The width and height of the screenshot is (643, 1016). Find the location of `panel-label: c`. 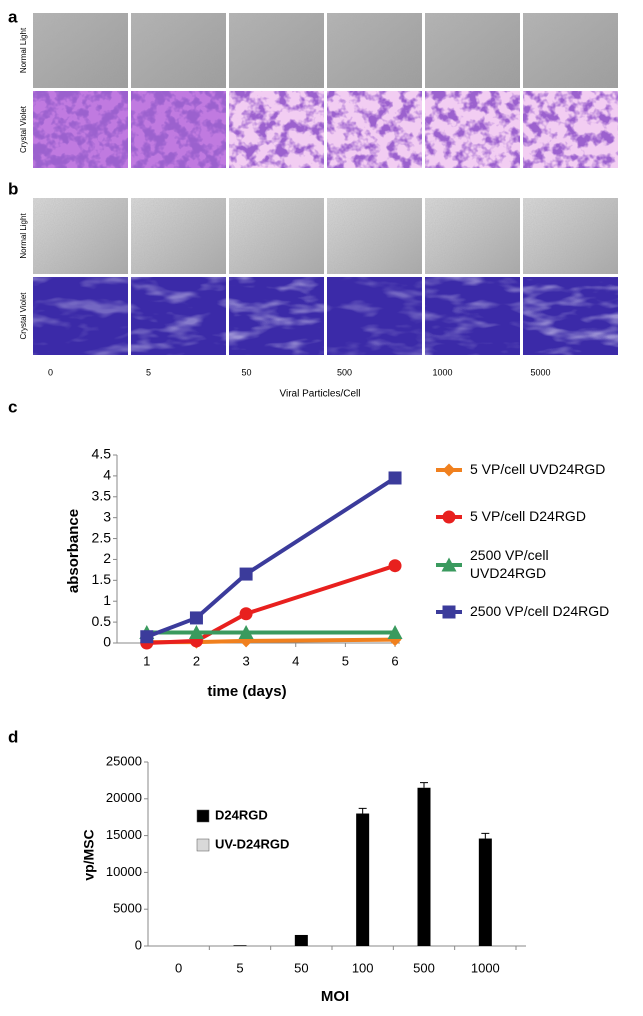

panel-label: c is located at coordinates (12, 406).